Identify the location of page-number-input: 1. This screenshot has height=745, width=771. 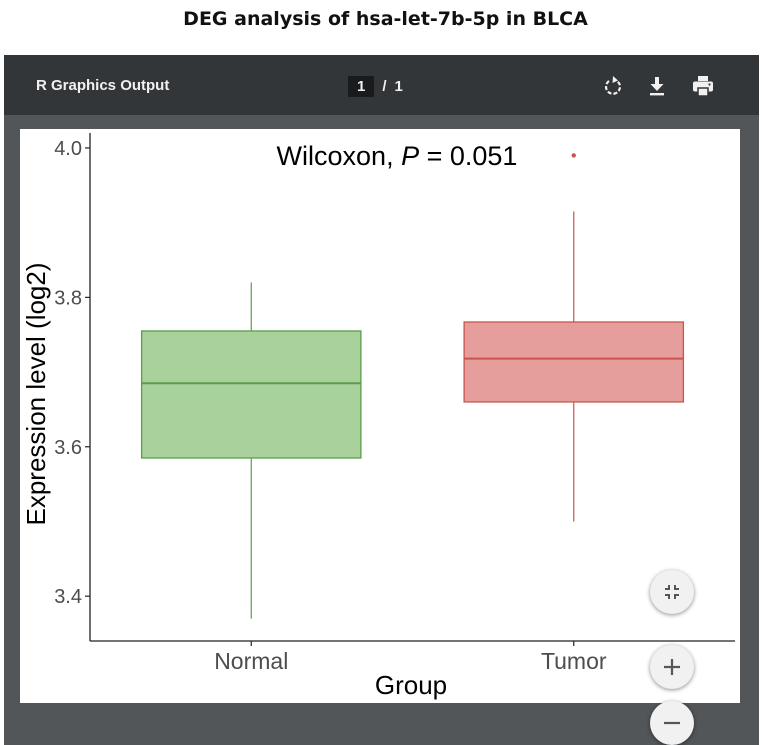
(361, 86).